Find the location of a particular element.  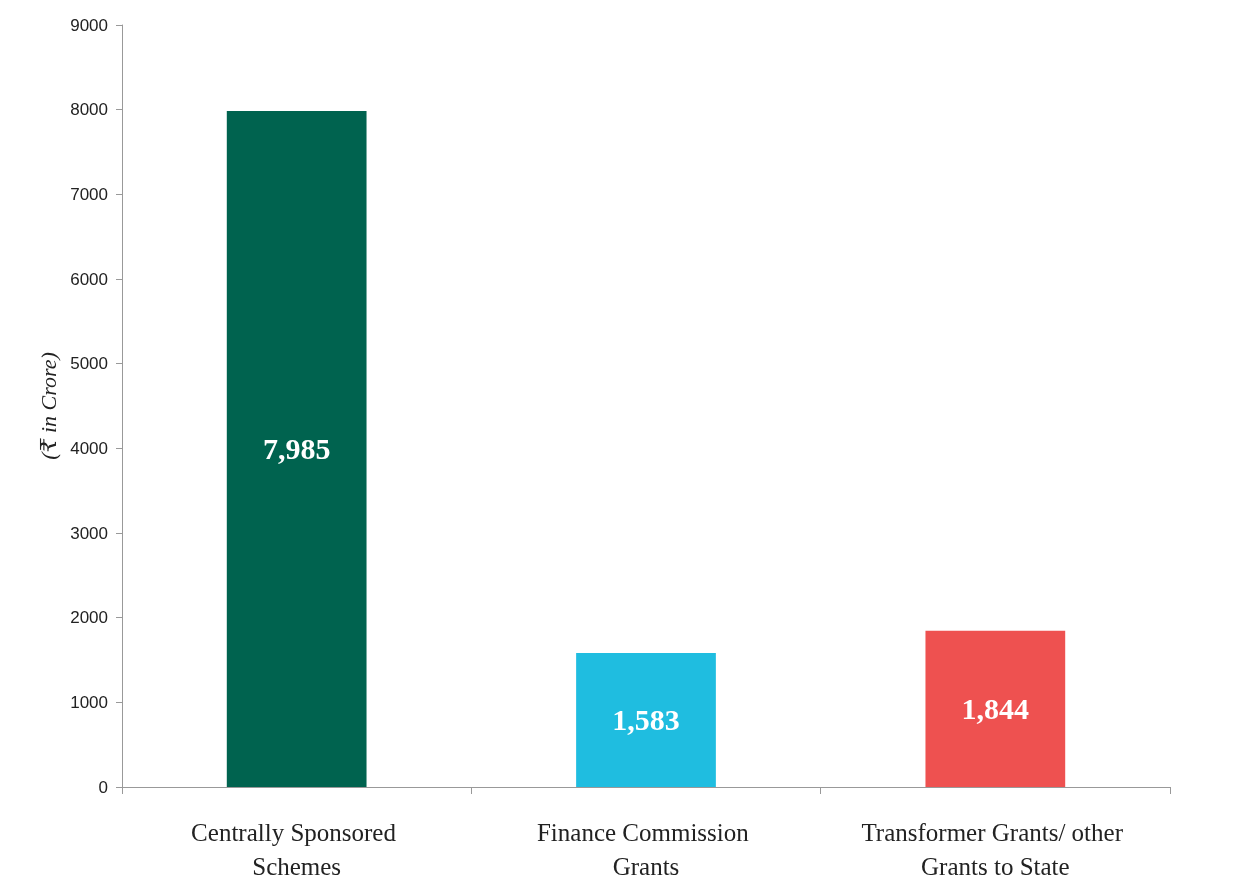

y-tick-label: 4000 is located at coordinates (89, 448).